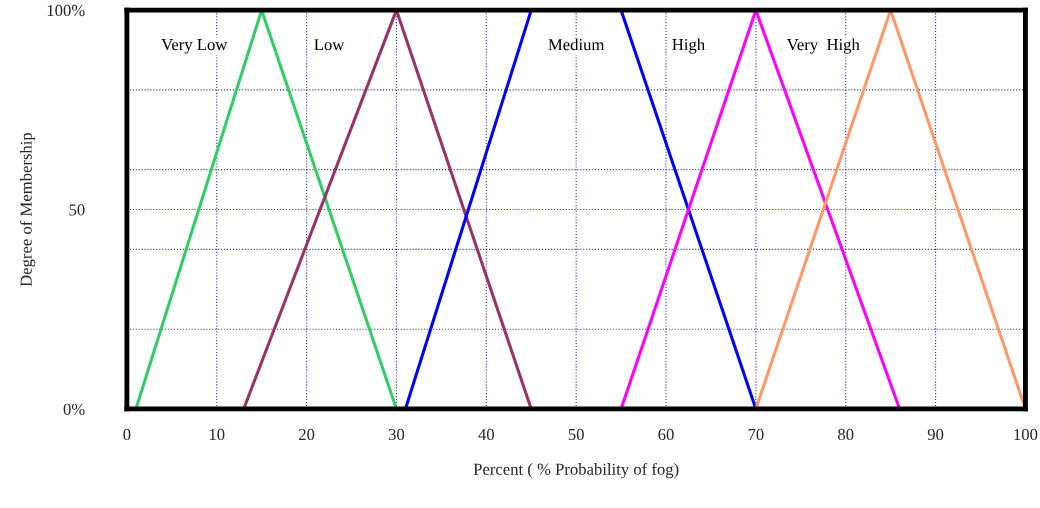 The image size is (1040, 508). I want to click on text: High, so click(688, 46).